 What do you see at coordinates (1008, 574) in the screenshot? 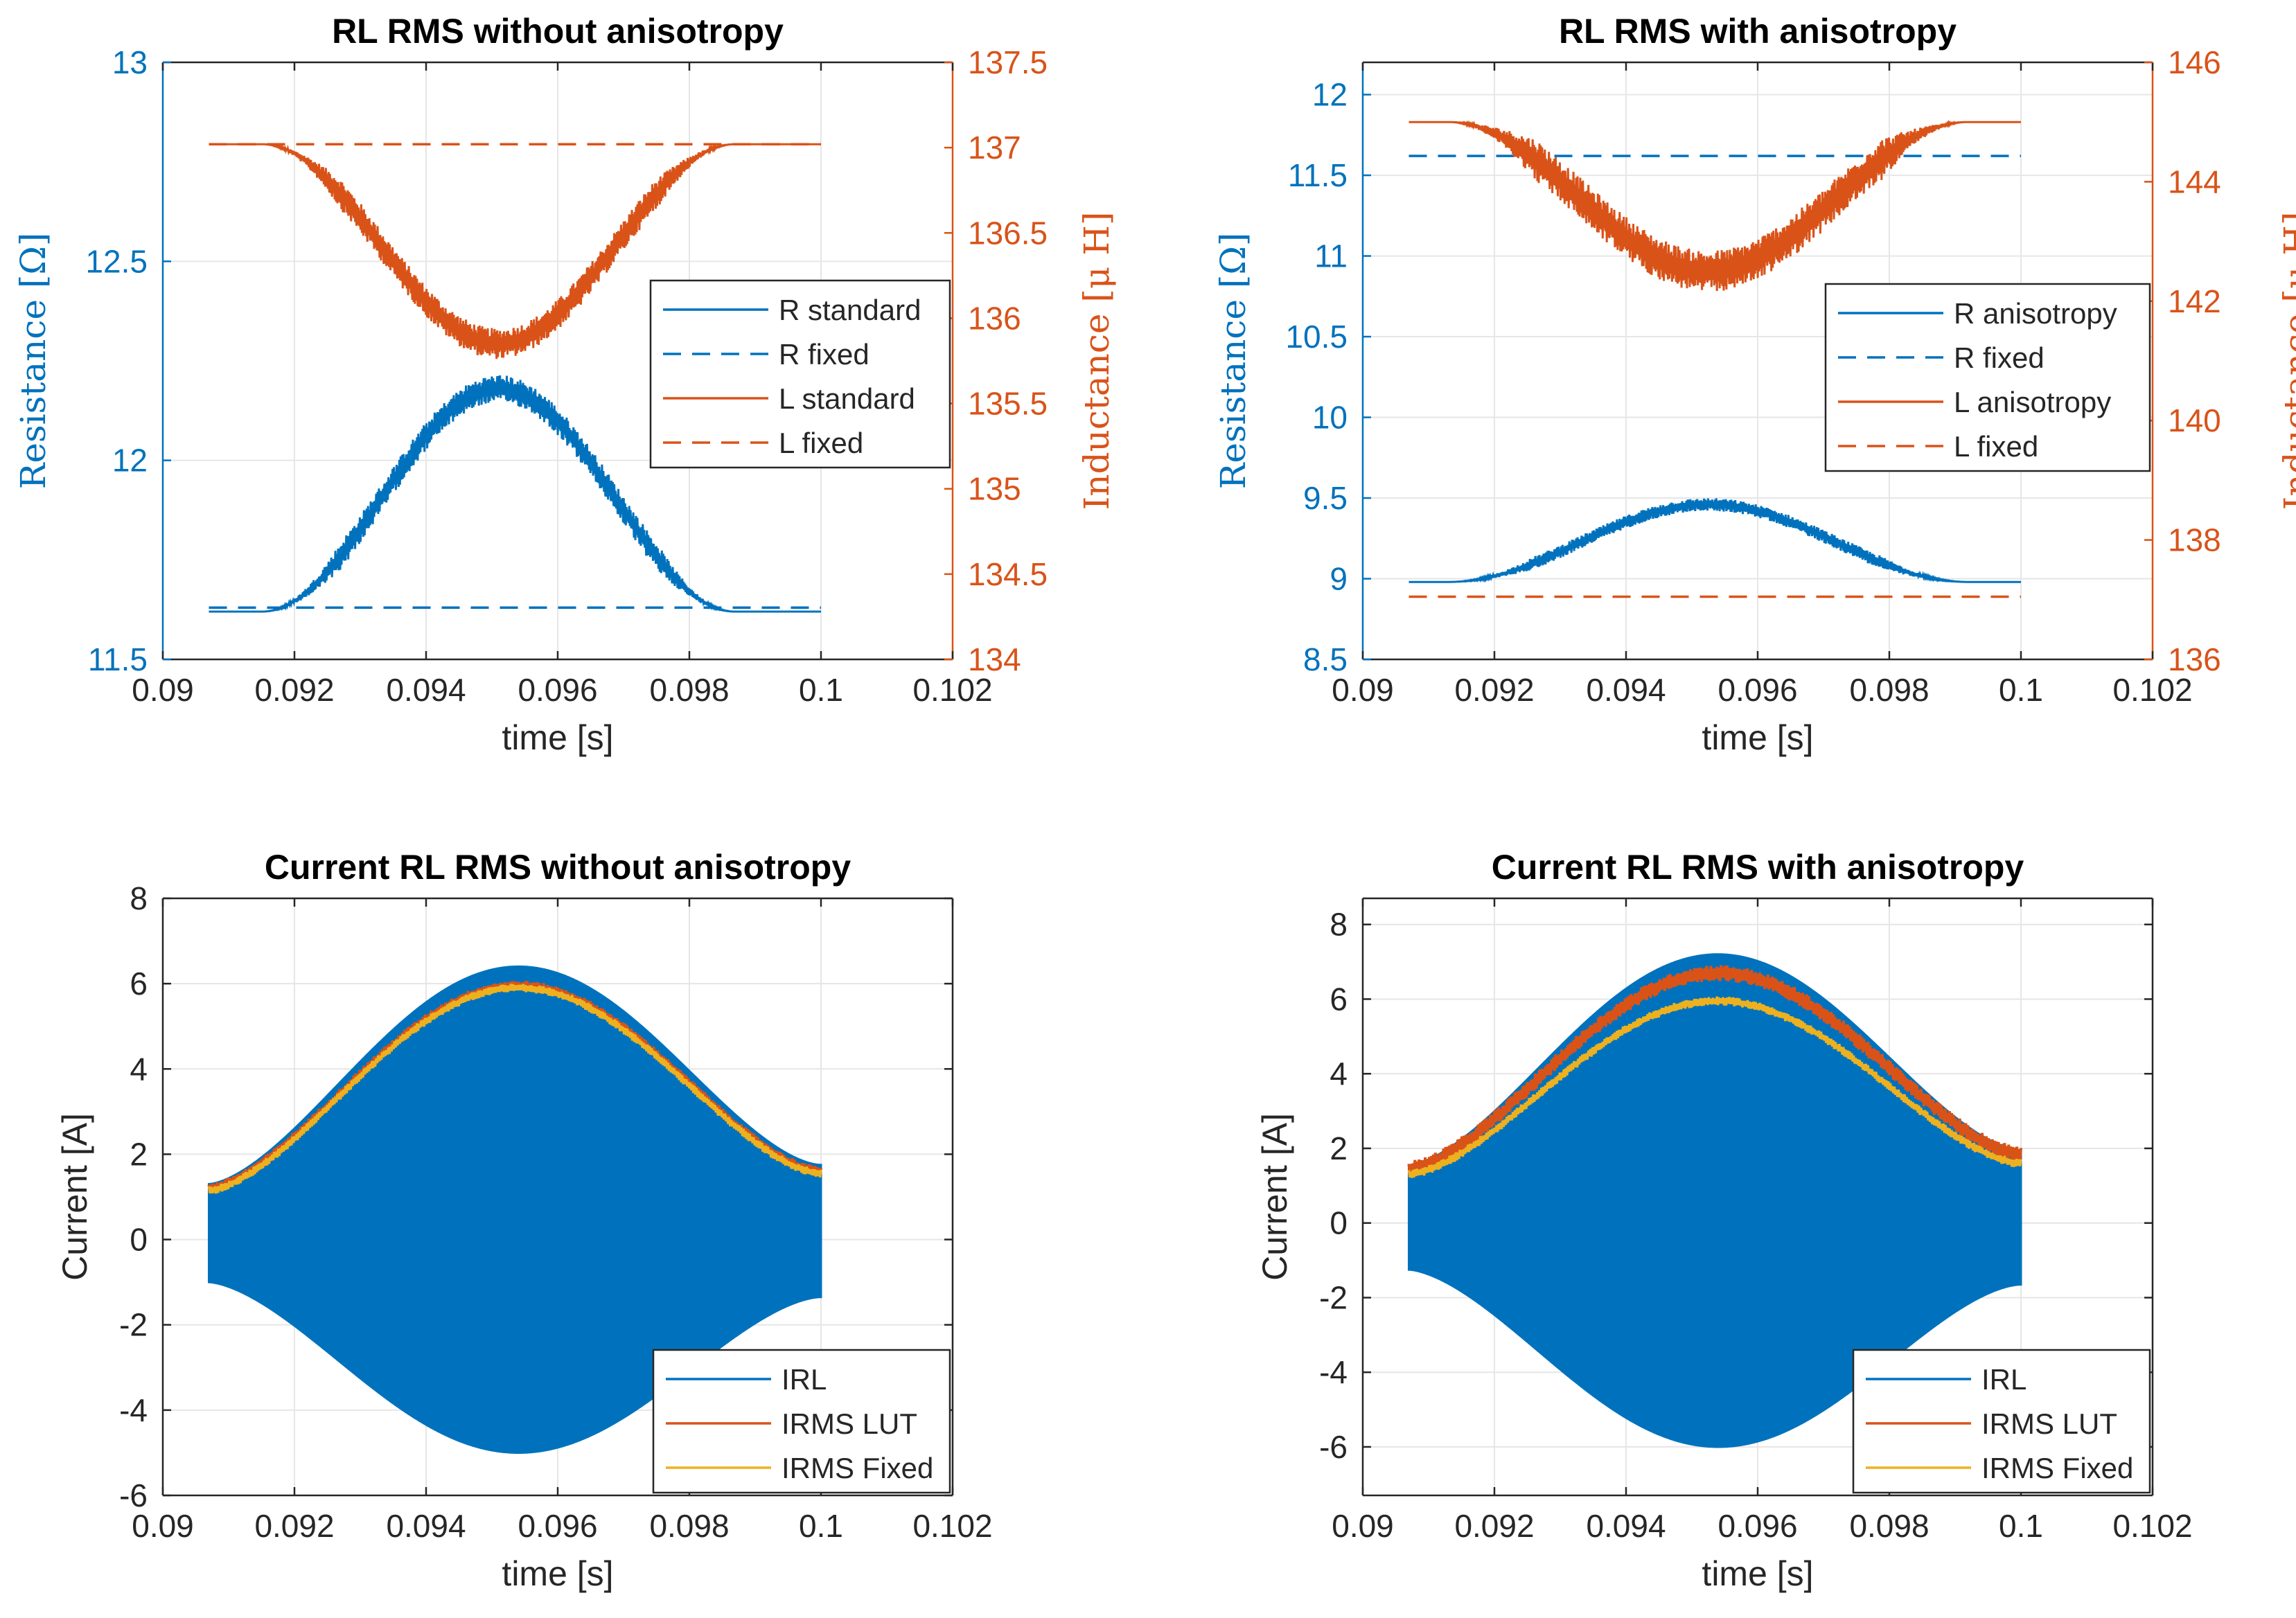
I see `y-tick-label-right: 134.5` at bounding box center [1008, 574].